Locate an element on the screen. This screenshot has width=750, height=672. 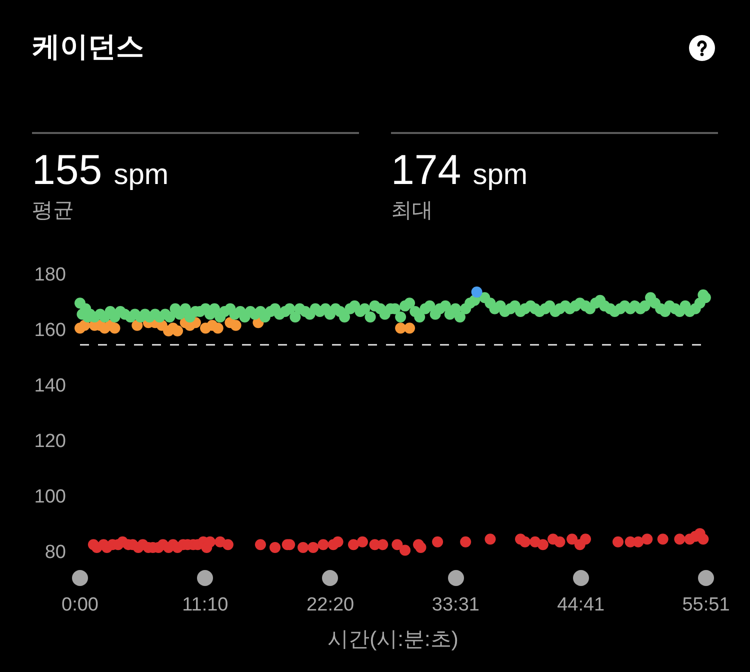
x-axis-title: 시간(시:분:초) is located at coordinates (393, 640).